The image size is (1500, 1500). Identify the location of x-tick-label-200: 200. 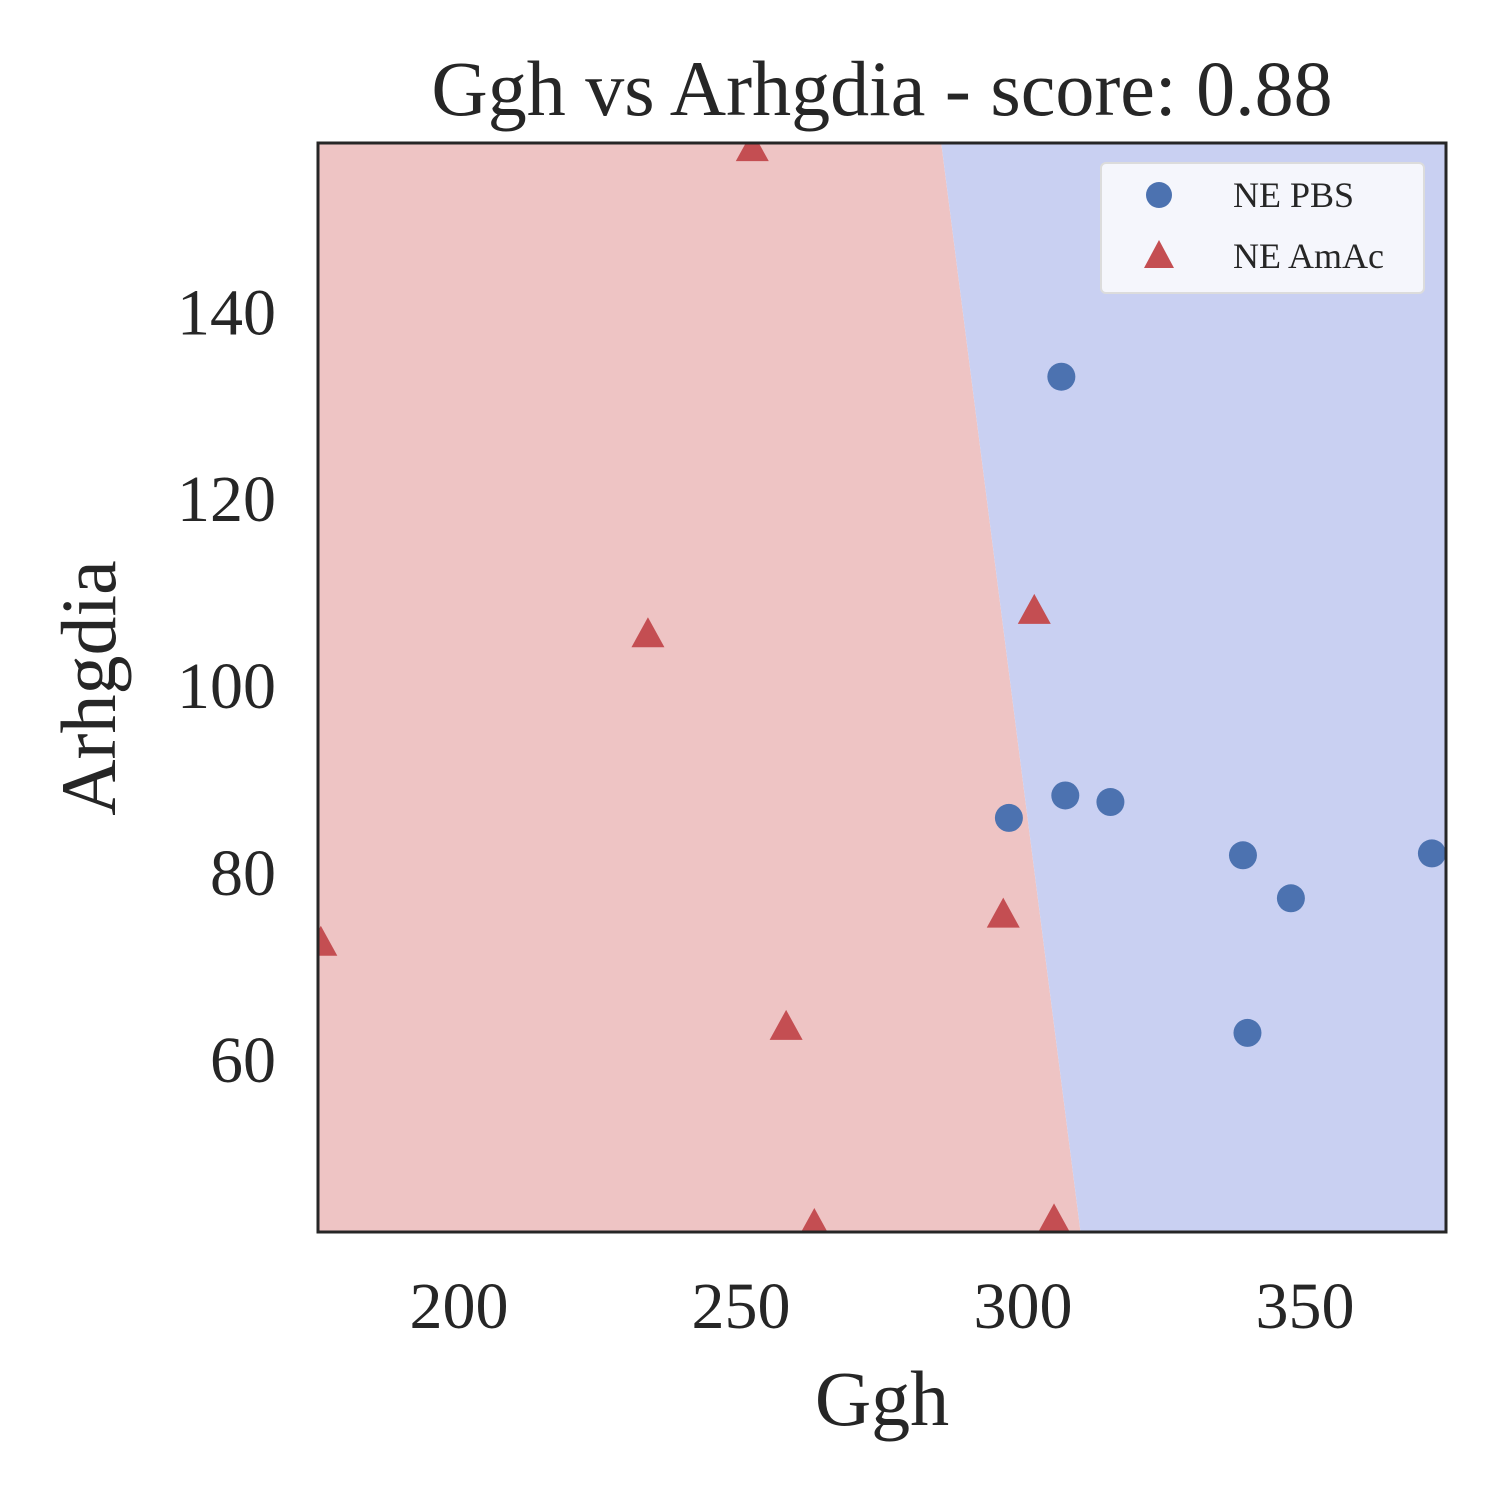
(459, 1306).